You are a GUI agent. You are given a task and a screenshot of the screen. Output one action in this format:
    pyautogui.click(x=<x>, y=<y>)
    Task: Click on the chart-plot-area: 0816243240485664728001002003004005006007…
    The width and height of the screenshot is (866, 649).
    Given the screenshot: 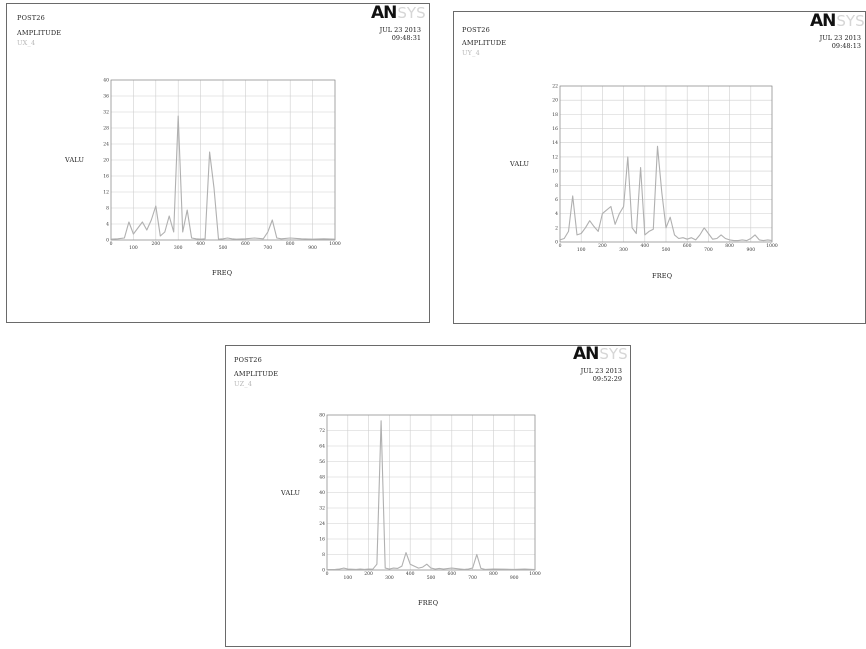 What is the action you would take?
    pyautogui.click(x=430, y=497)
    